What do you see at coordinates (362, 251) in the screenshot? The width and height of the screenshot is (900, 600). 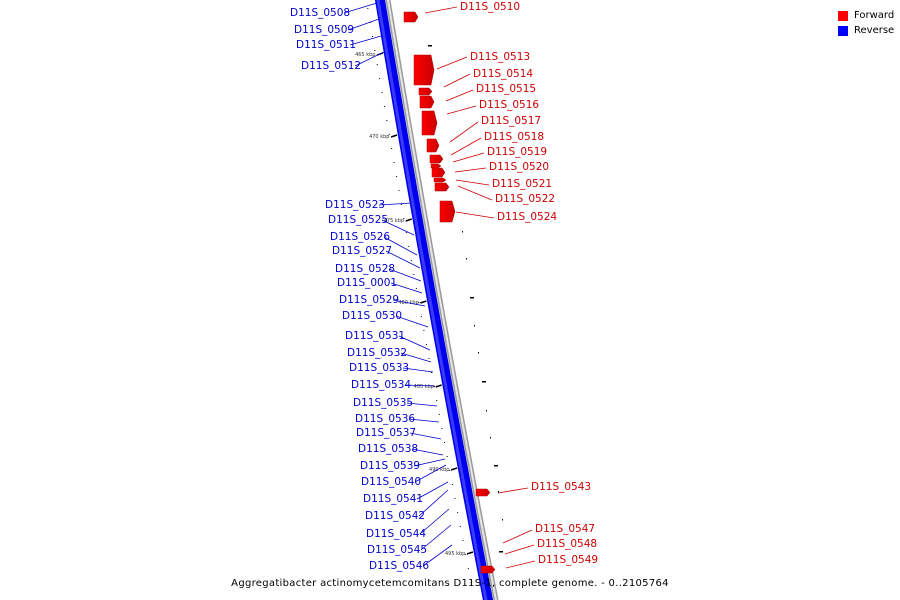 I see `reverse-gene-label: D11S_0527` at bounding box center [362, 251].